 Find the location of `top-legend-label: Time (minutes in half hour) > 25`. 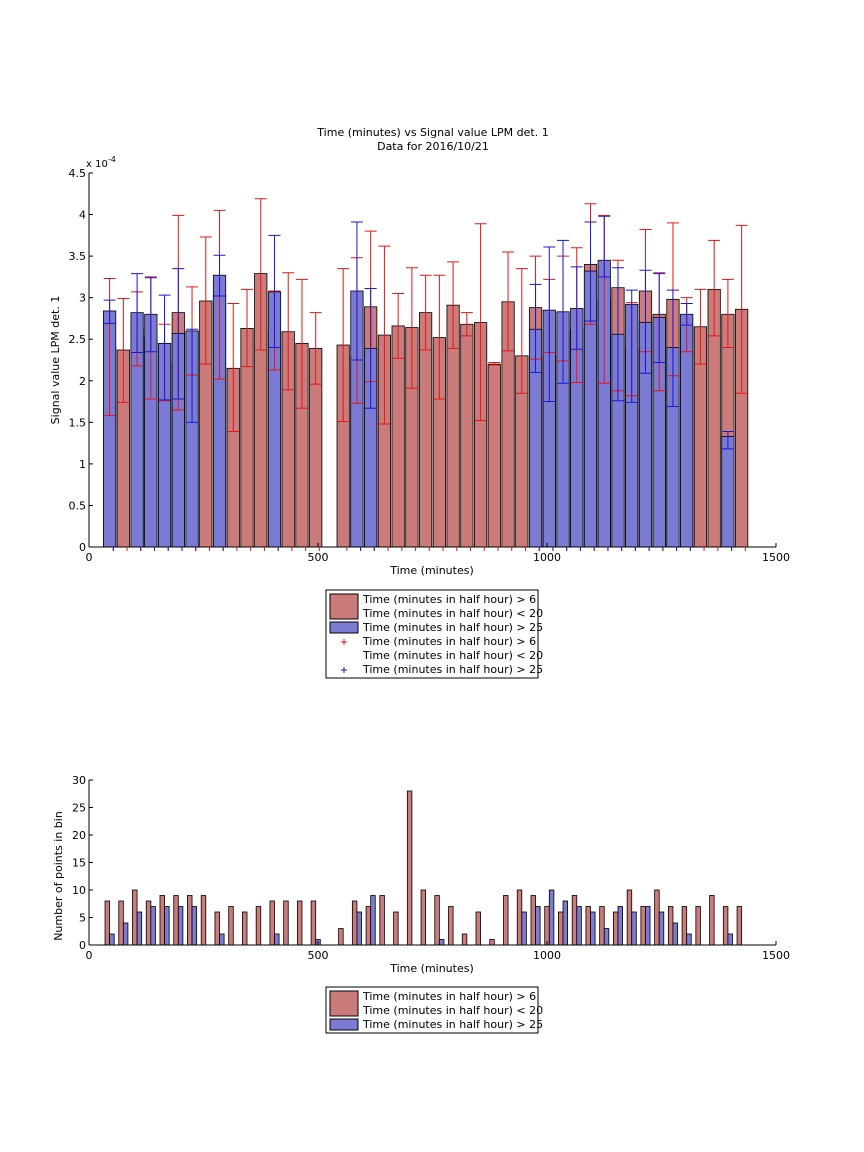

top-legend-label: Time (minutes in half hour) > 25 is located at coordinates (452, 627).